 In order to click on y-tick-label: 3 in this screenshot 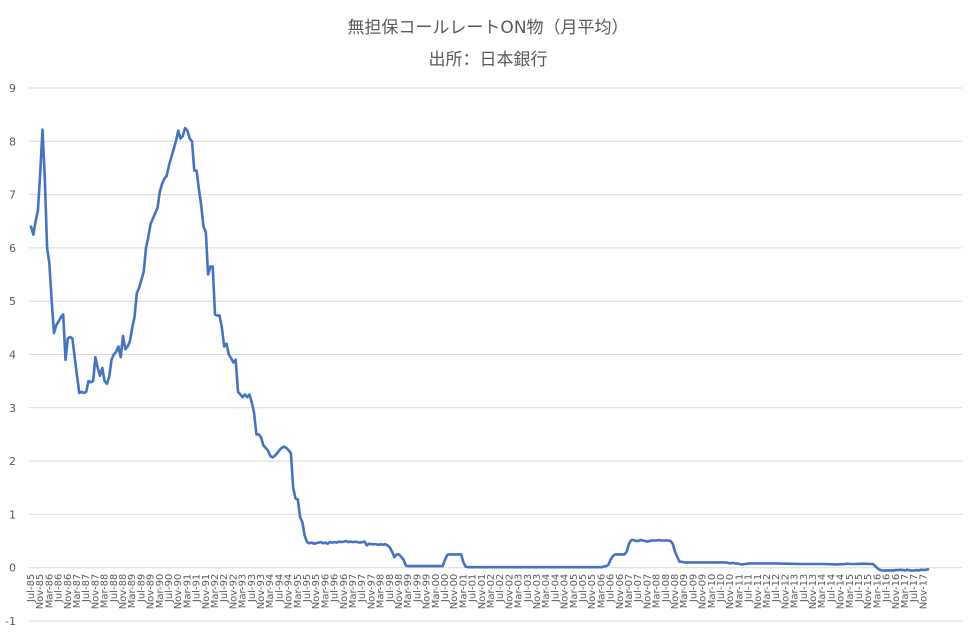, I will do `click(12, 408)`.